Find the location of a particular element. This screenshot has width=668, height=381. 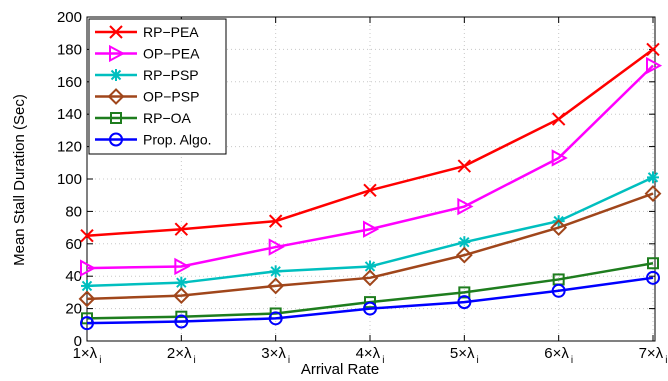

legend-label: Prop. Algo. is located at coordinates (177, 140).